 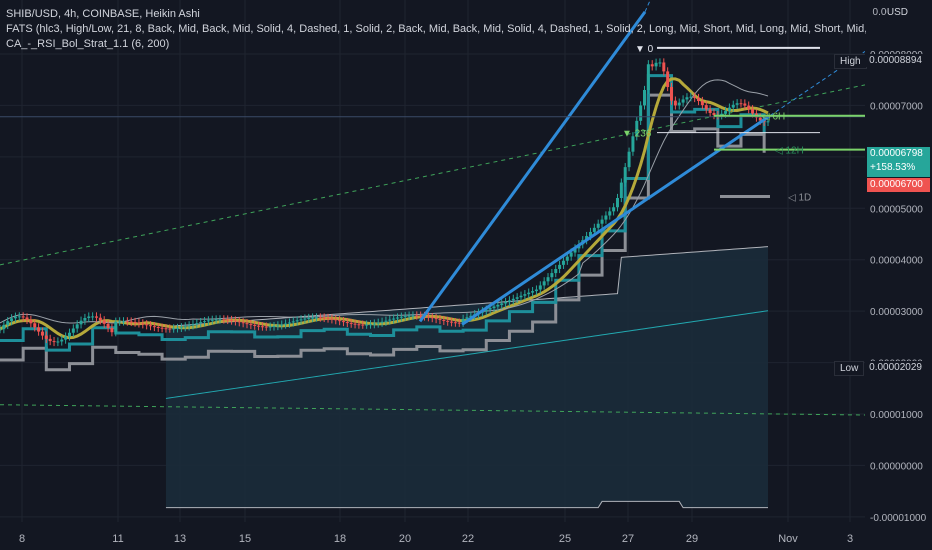 I want to click on price-tick-label: -0.00001000, so click(x=898, y=518).